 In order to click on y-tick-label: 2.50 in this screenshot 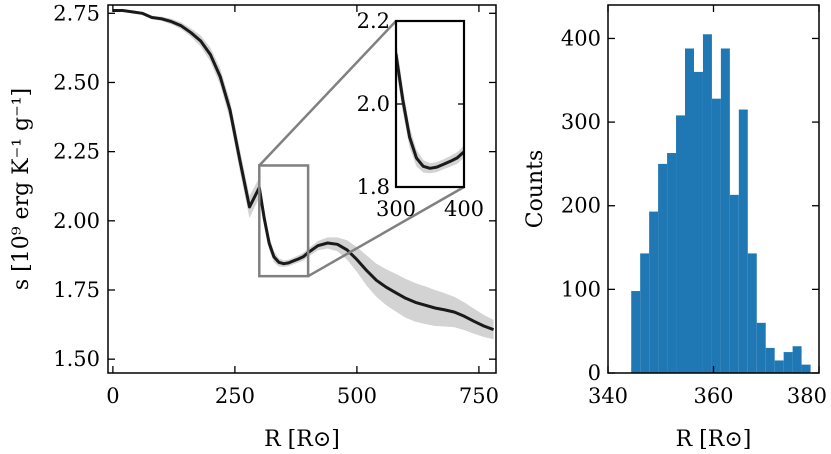, I will do `click(76, 82)`.